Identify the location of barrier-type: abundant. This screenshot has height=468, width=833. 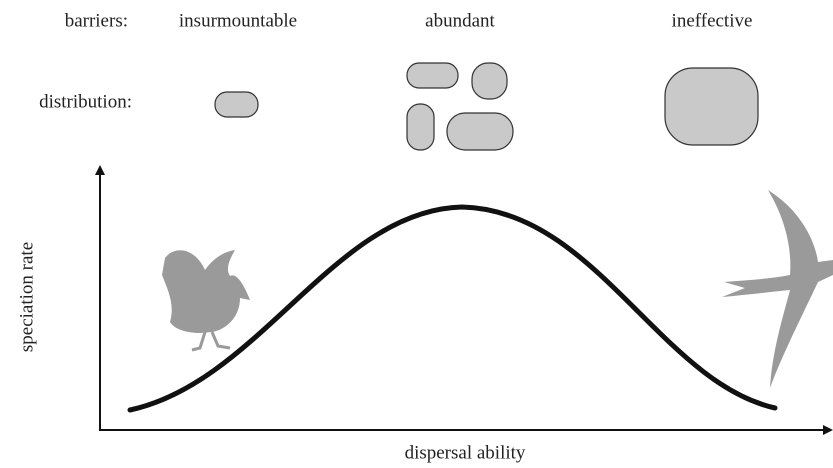
(460, 20).